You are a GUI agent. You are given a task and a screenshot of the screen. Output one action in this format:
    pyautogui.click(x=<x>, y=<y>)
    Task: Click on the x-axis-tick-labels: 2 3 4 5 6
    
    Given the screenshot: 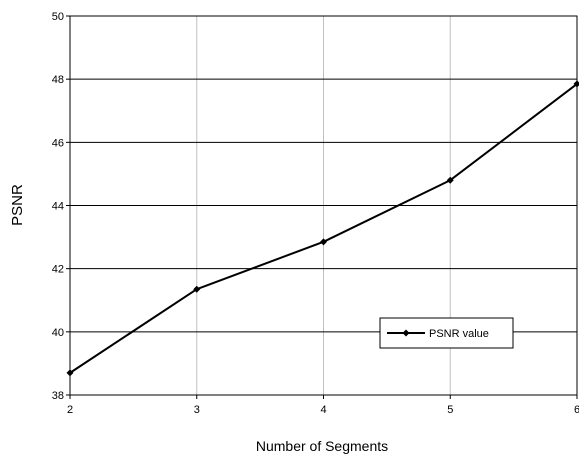 What is the action you would take?
    pyautogui.click(x=323, y=405)
    